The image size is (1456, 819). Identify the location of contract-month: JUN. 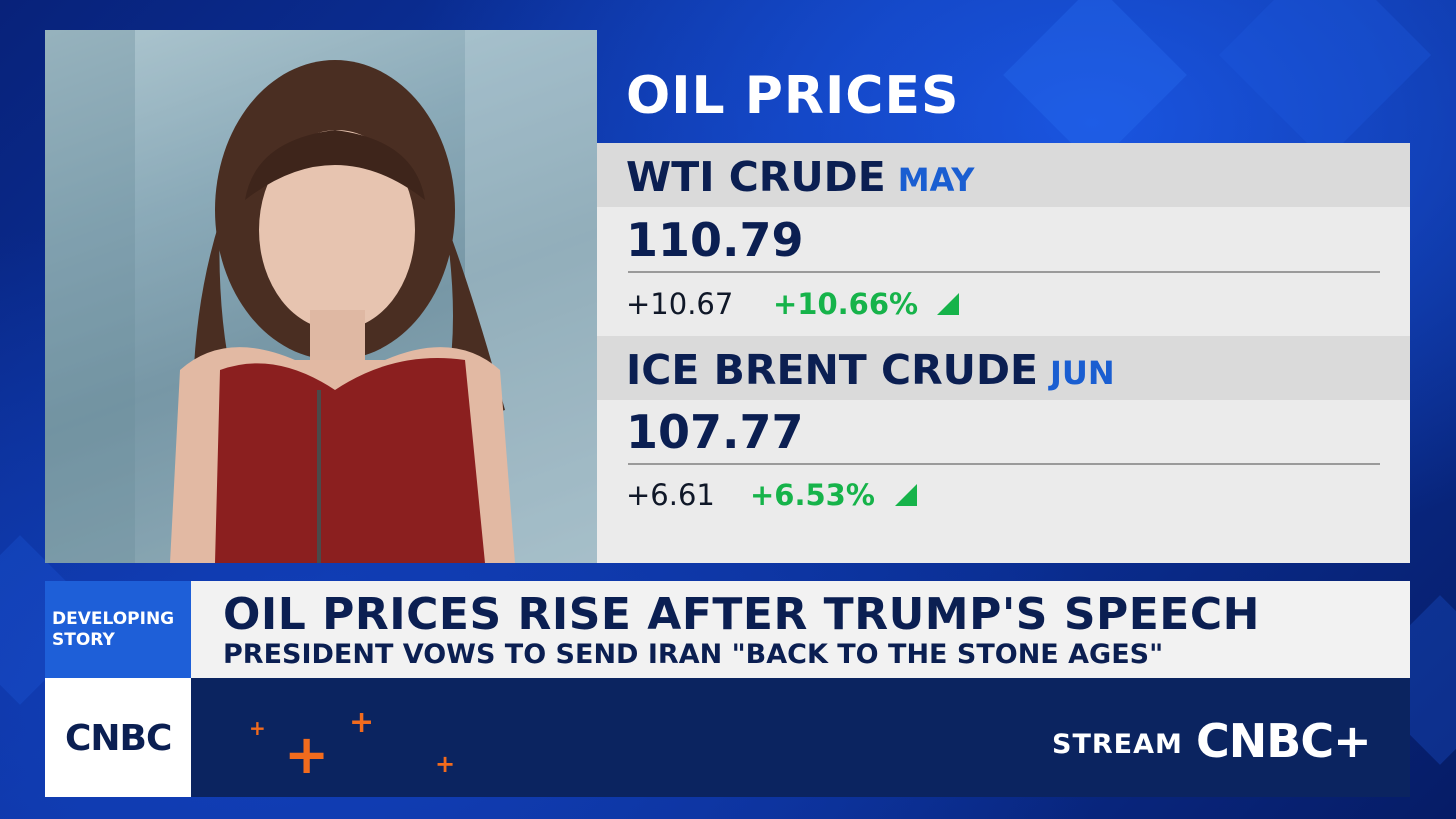
(1082, 373).